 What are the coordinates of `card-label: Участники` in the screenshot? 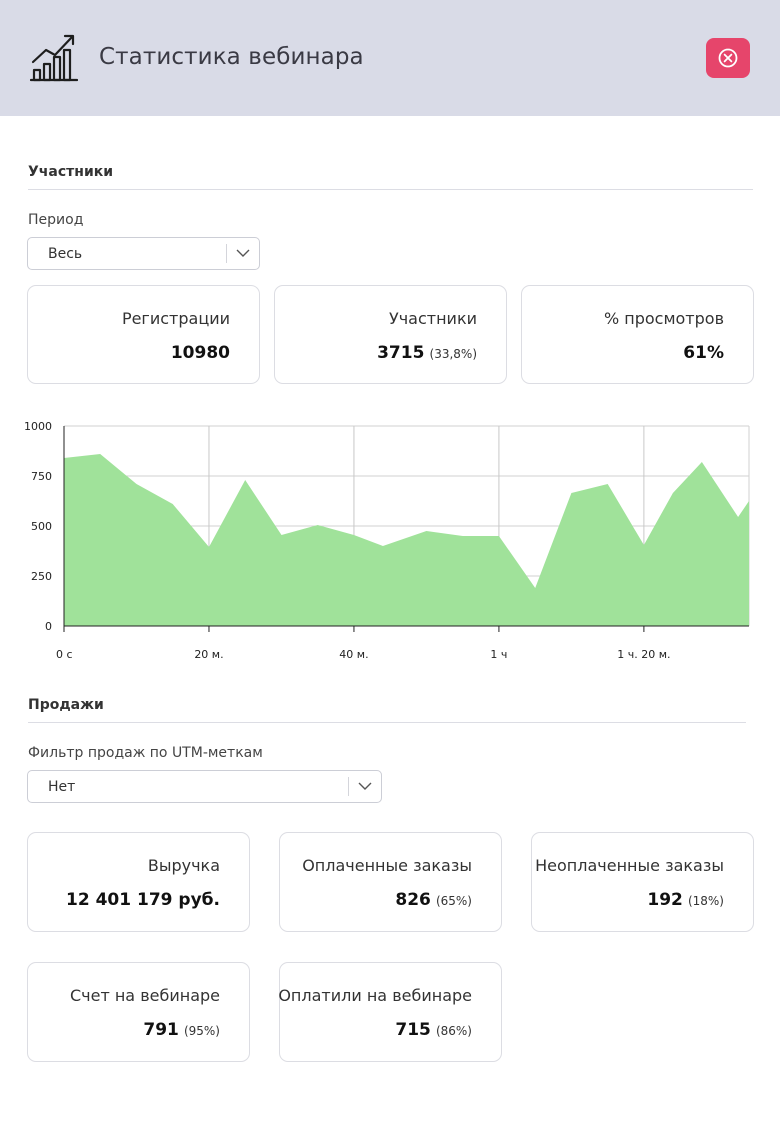 It's located at (432, 318).